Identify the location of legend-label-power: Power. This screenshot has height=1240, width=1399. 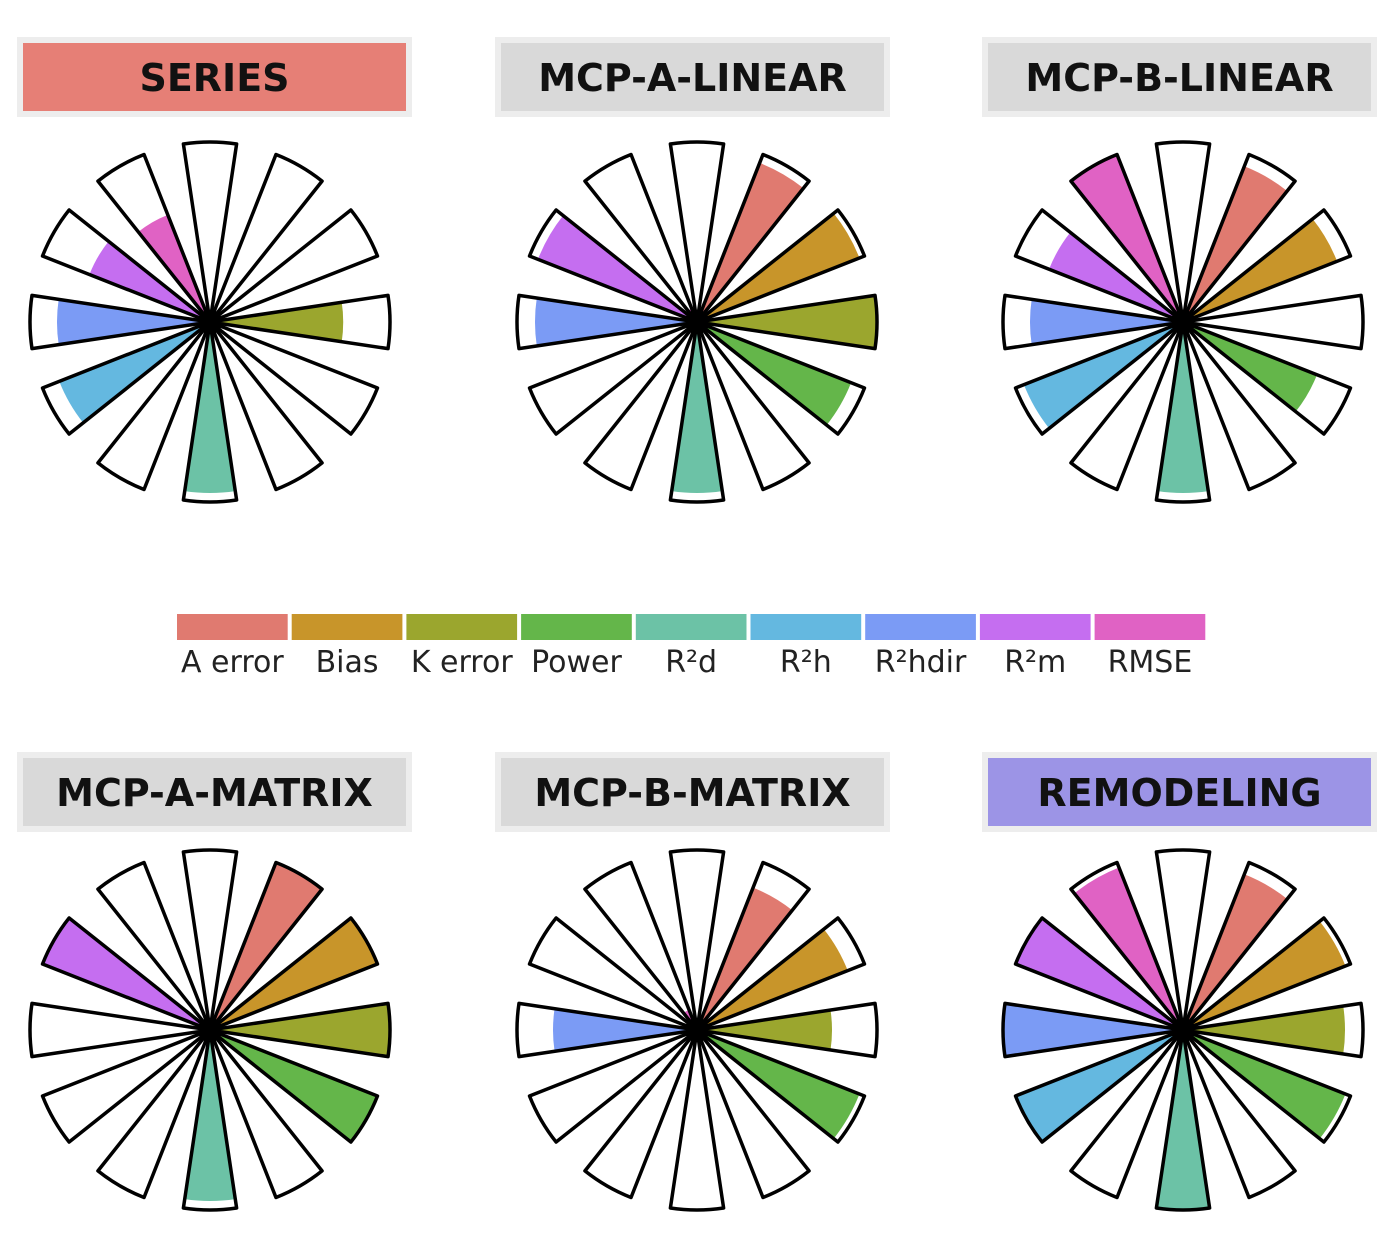
(576, 662).